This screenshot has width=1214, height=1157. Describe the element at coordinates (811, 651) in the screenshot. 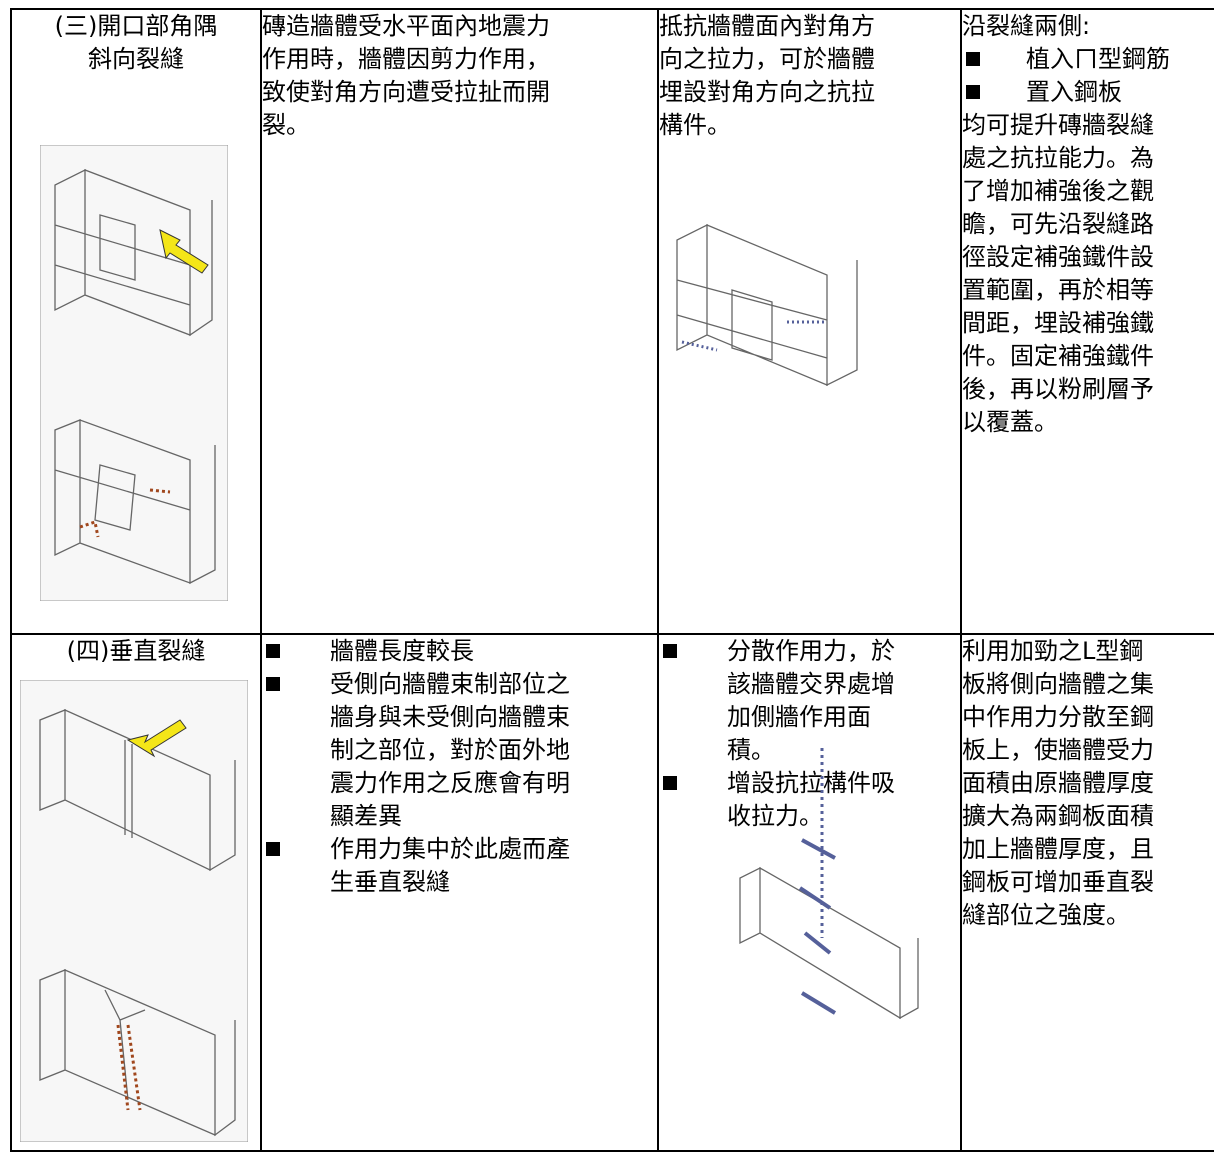

I see `text-line: 分散作用力，於` at that location.